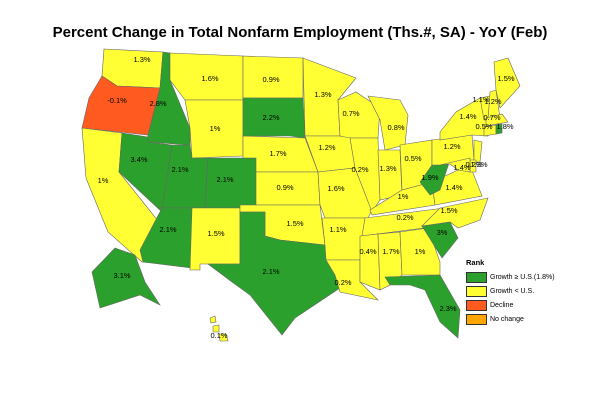 The width and height of the screenshot is (600, 400). What do you see at coordinates (326, 147) in the screenshot?
I see `state-label-ia: 1.2%` at bounding box center [326, 147].